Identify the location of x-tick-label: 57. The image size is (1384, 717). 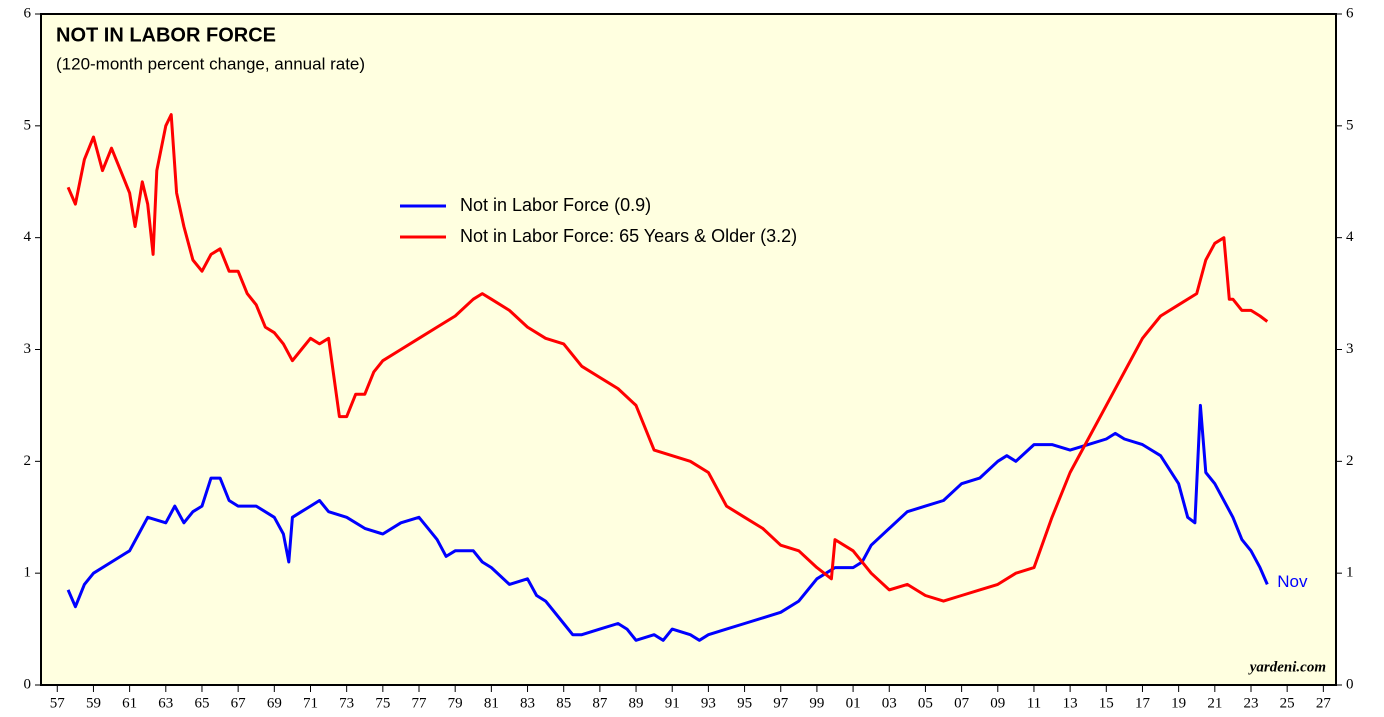
(58, 703).